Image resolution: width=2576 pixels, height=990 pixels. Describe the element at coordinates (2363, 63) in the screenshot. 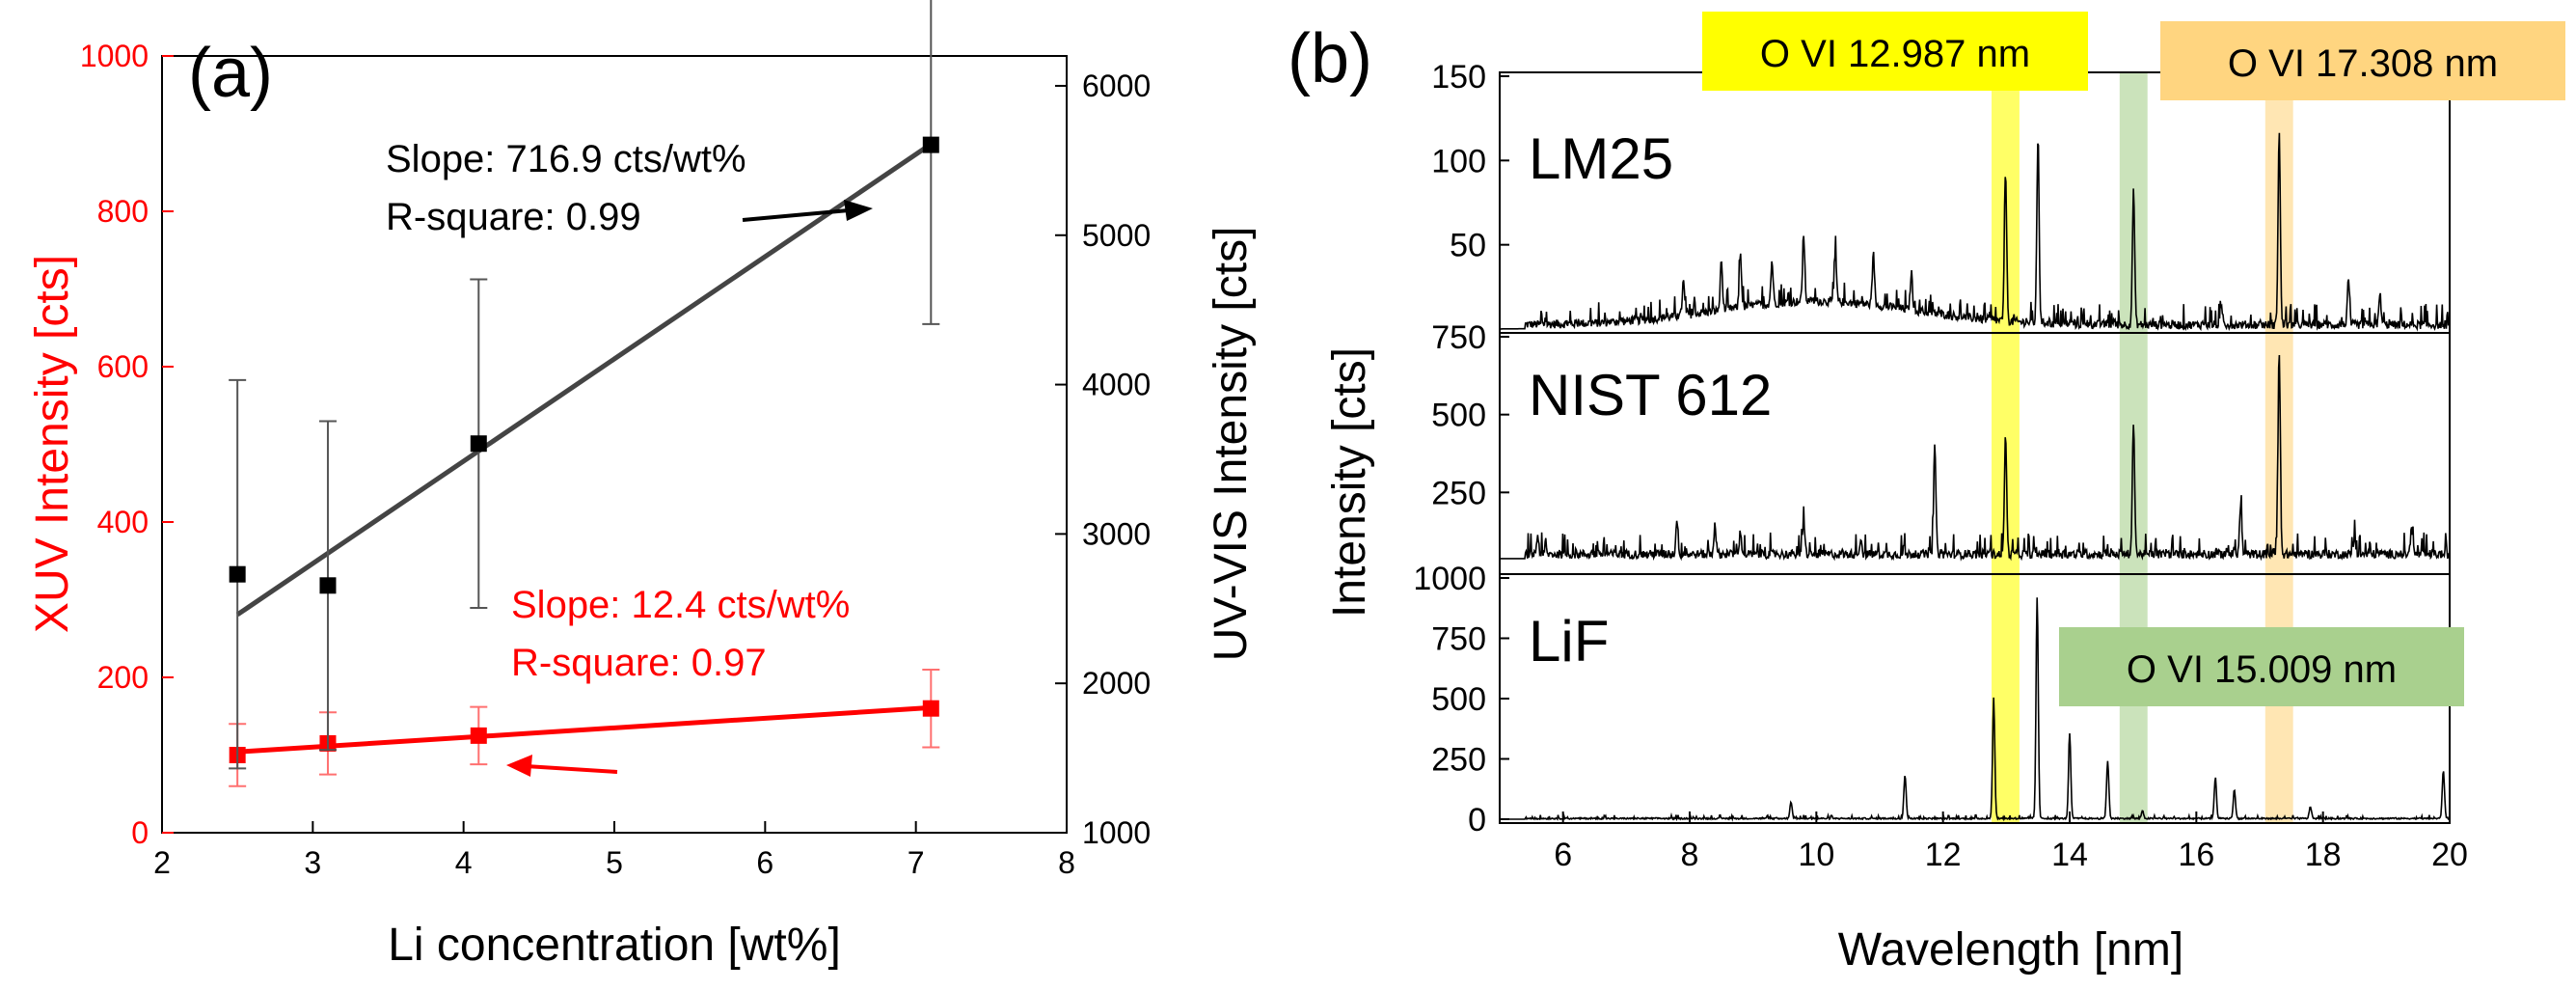

I see `band-label: O VI 17.308 nm` at that location.